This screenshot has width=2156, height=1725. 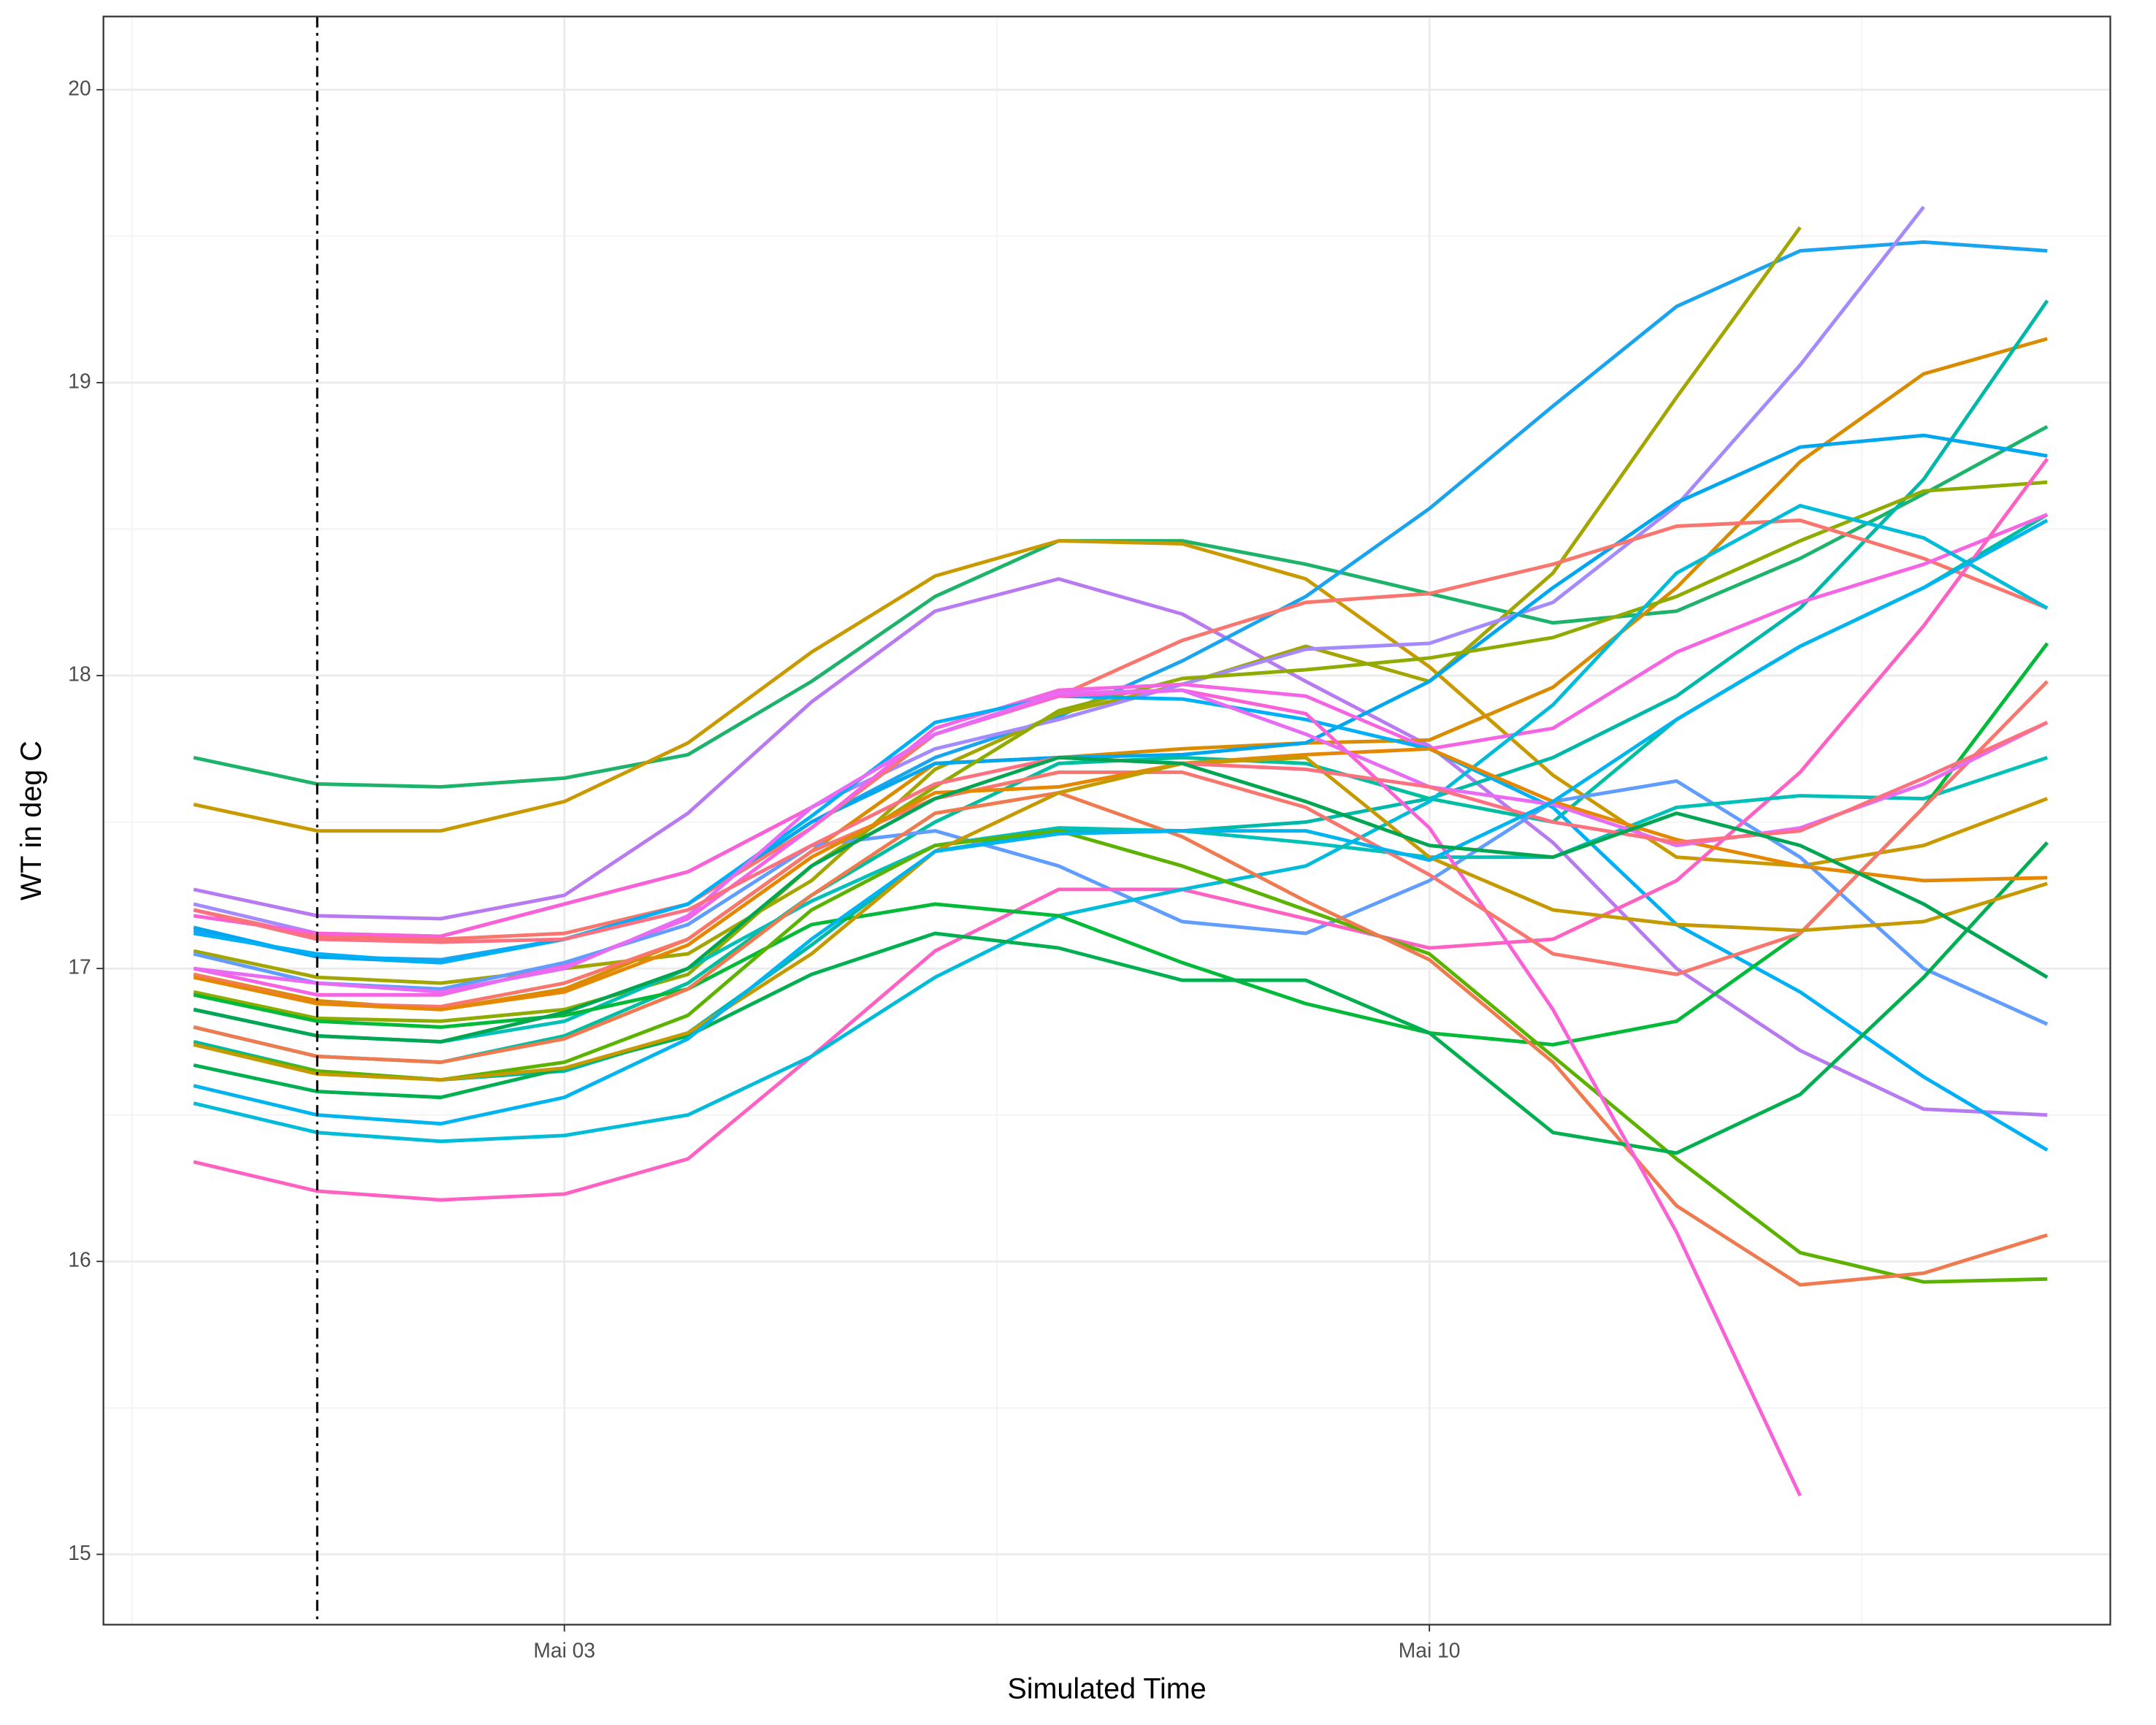 What do you see at coordinates (1430, 1650) in the screenshot?
I see `x-tick-label: Mai 10` at bounding box center [1430, 1650].